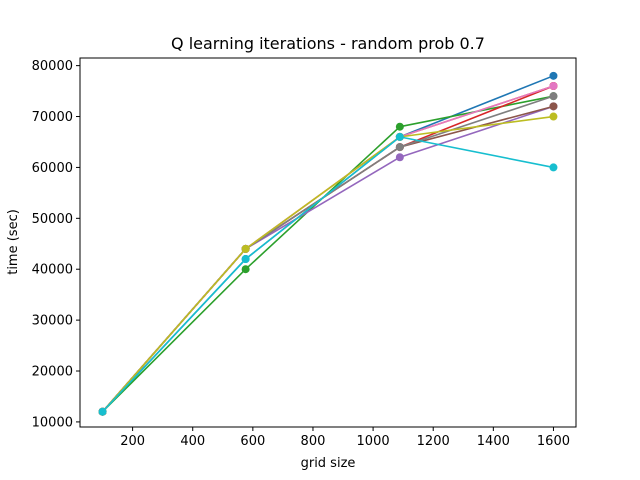  What do you see at coordinates (328, 463) in the screenshot?
I see `x-axis-title: grid size` at bounding box center [328, 463].